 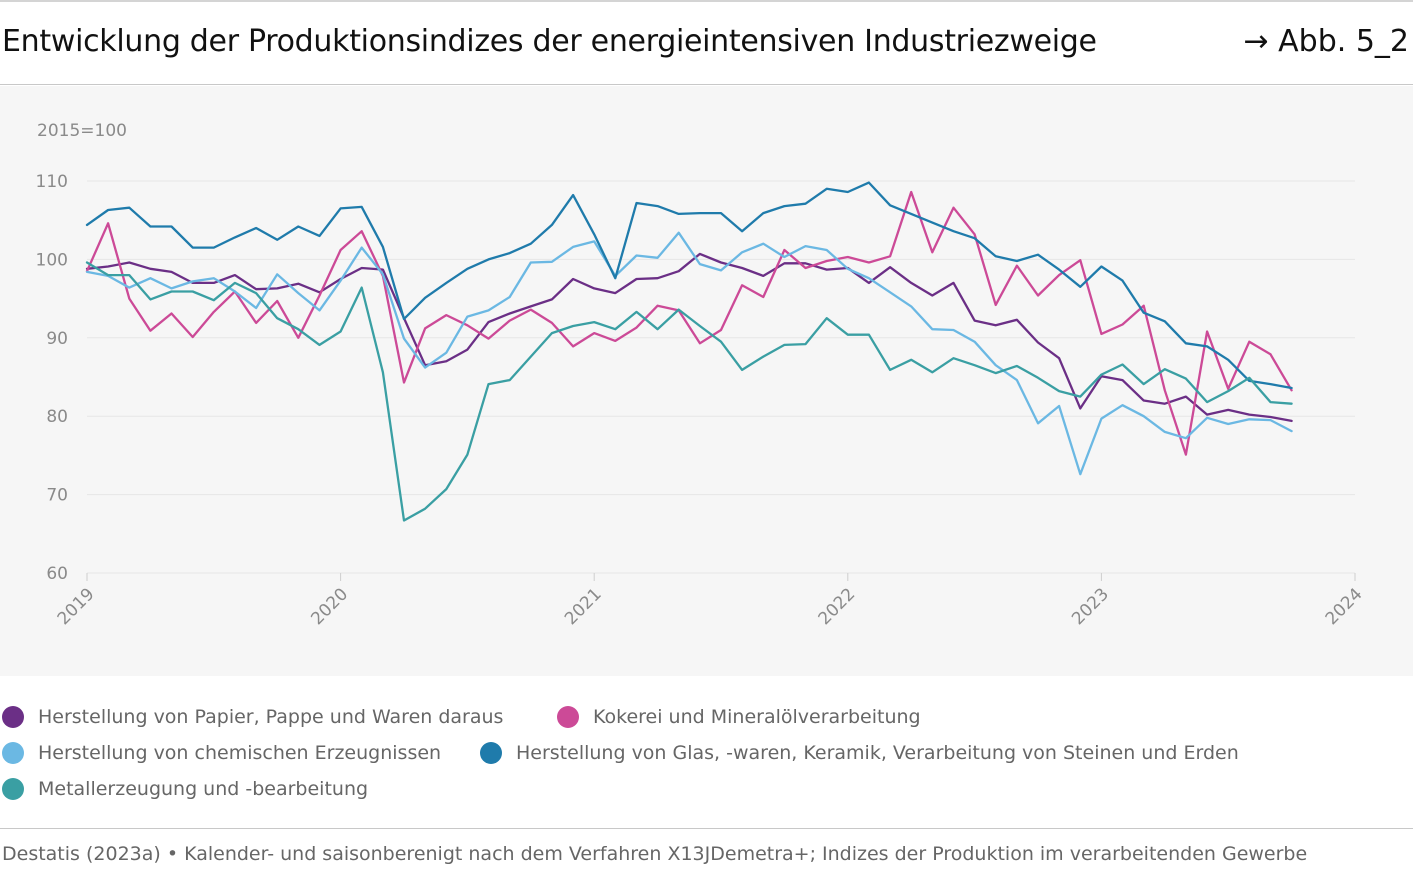 I want to click on legend-swatch-kokerei, so click(x=568, y=717).